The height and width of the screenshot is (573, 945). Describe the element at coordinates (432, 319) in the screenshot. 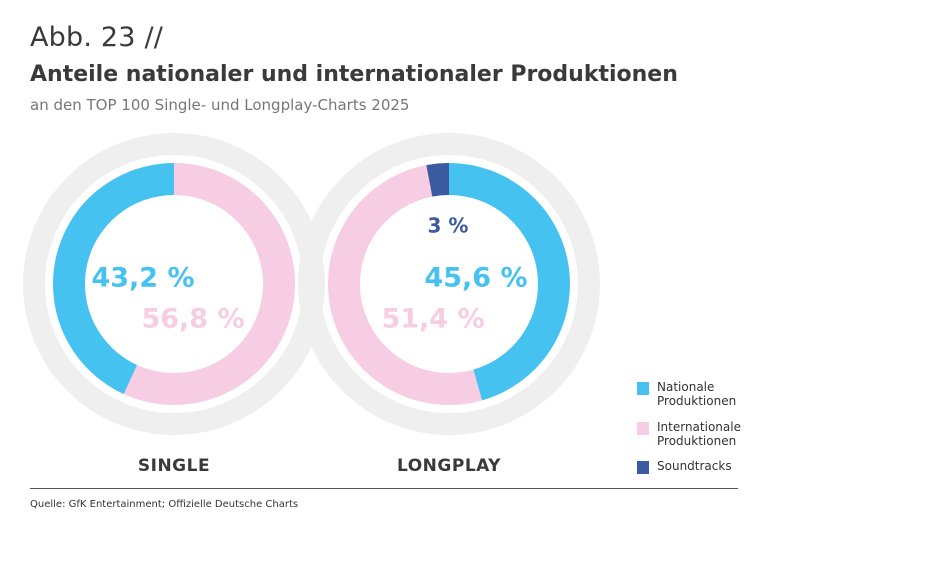

I see `data-label-longplay-internationale-produktionen: 51,4 %` at that location.